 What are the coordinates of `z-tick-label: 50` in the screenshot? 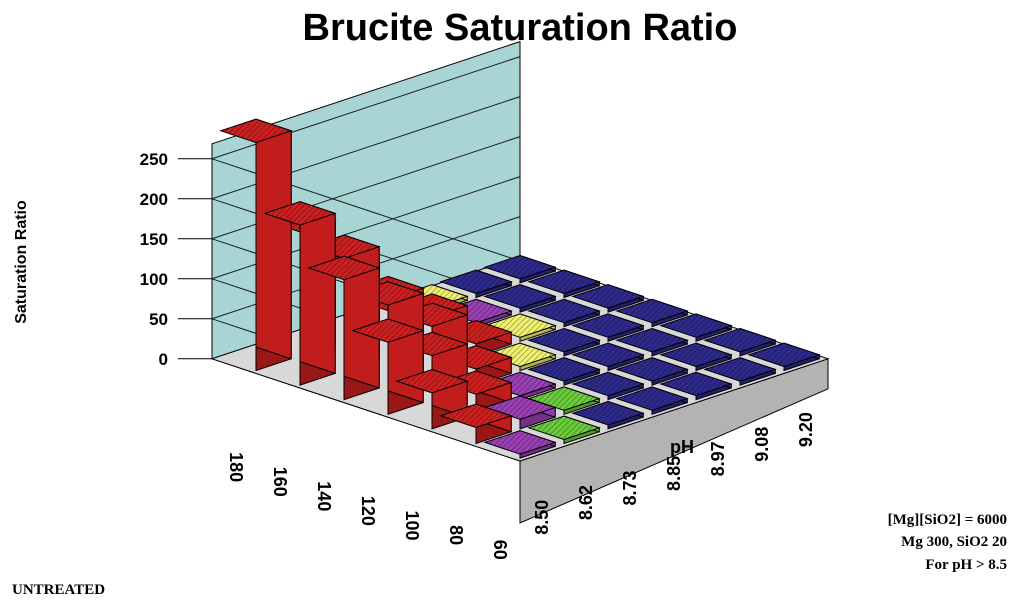 It's located at (158, 319).